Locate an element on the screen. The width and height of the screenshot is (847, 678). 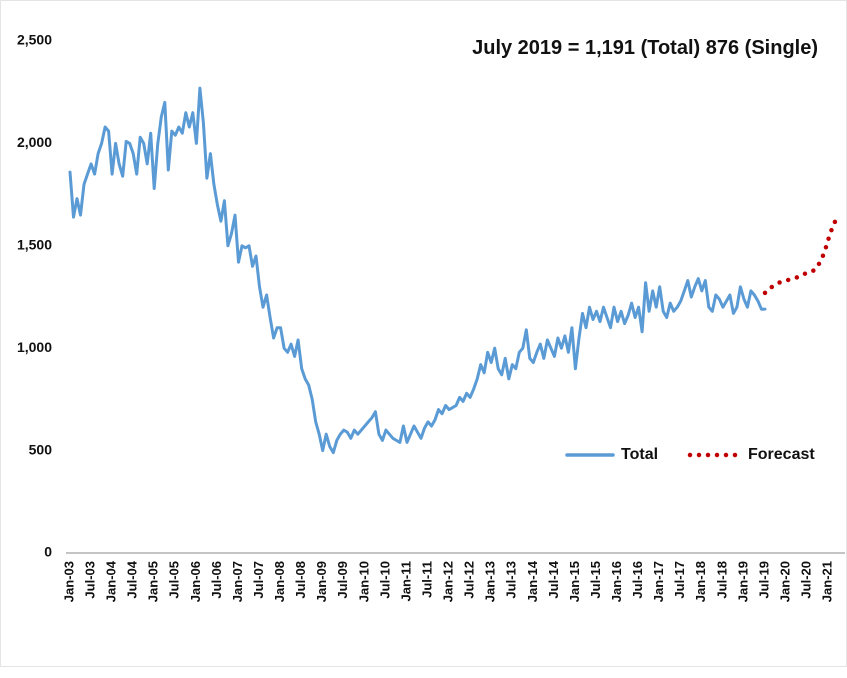
y-tick-label: 0 is located at coordinates (48, 552).